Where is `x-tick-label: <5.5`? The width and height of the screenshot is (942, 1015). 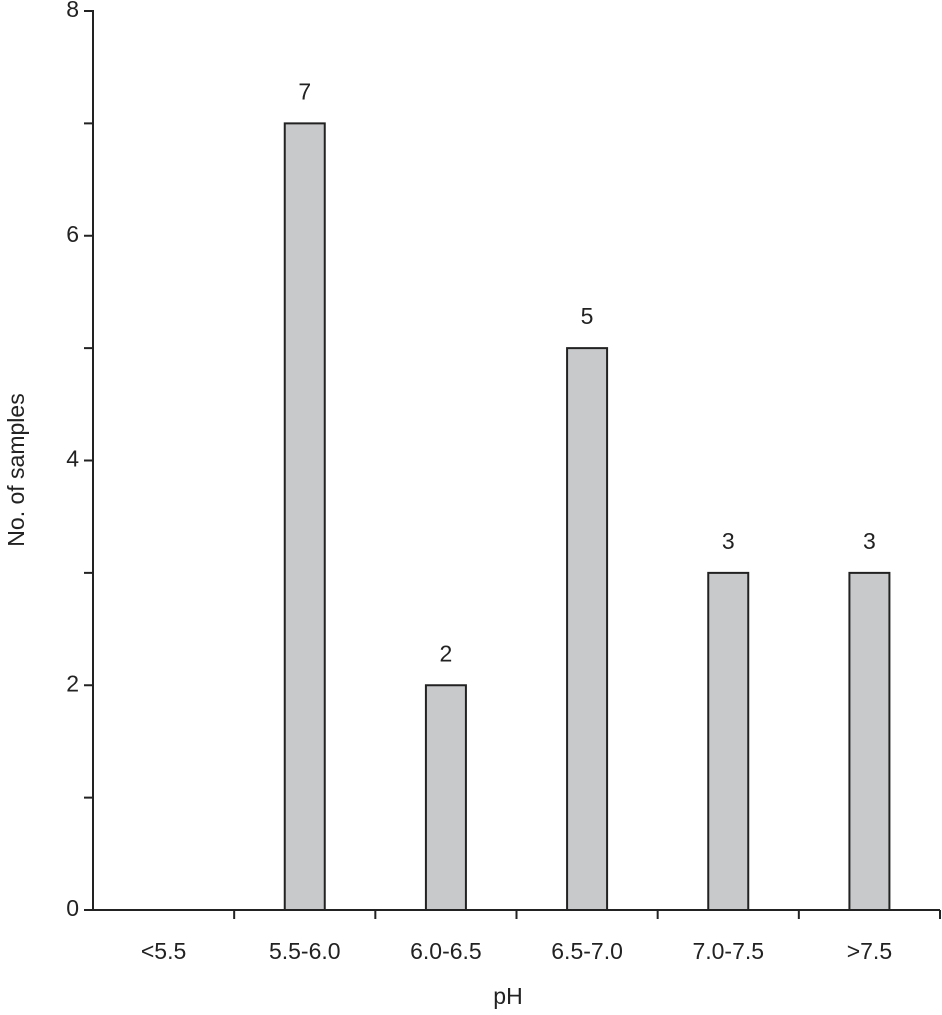 x-tick-label: <5.5 is located at coordinates (163, 951).